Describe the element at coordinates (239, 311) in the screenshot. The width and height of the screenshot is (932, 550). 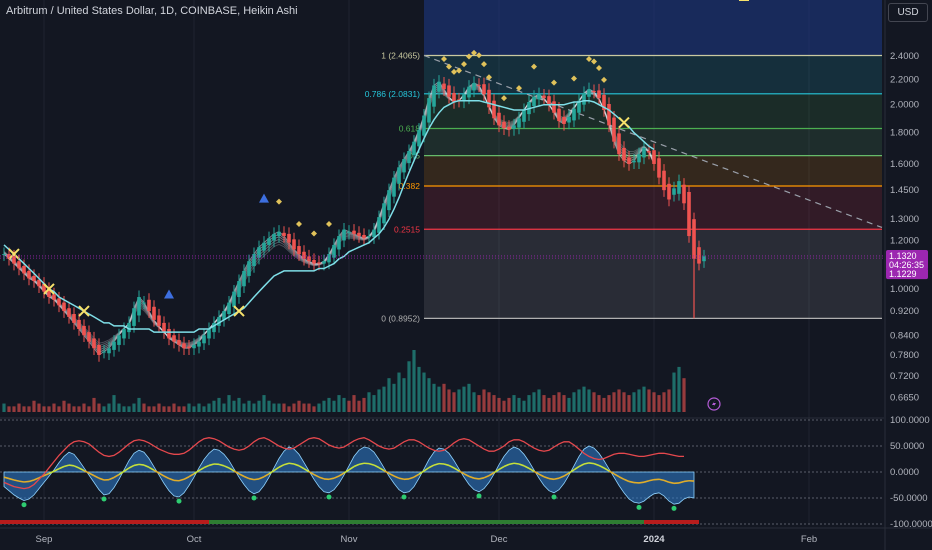
I see `x-cross-marker` at that location.